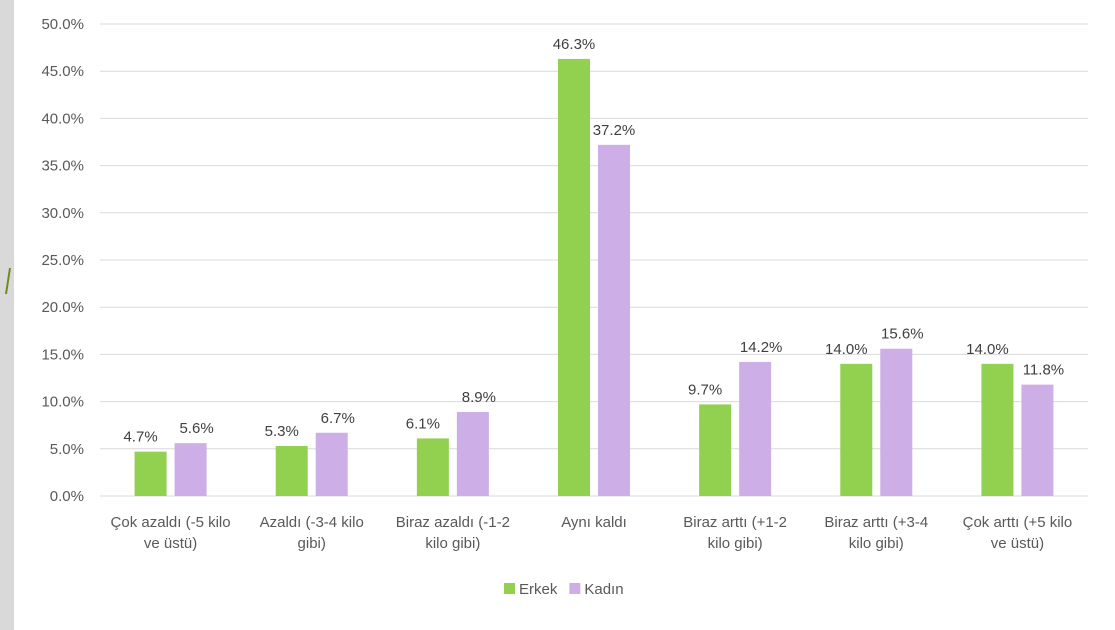 This screenshot has width=1115, height=630. I want to click on data-label: 37.2%, so click(614, 130).